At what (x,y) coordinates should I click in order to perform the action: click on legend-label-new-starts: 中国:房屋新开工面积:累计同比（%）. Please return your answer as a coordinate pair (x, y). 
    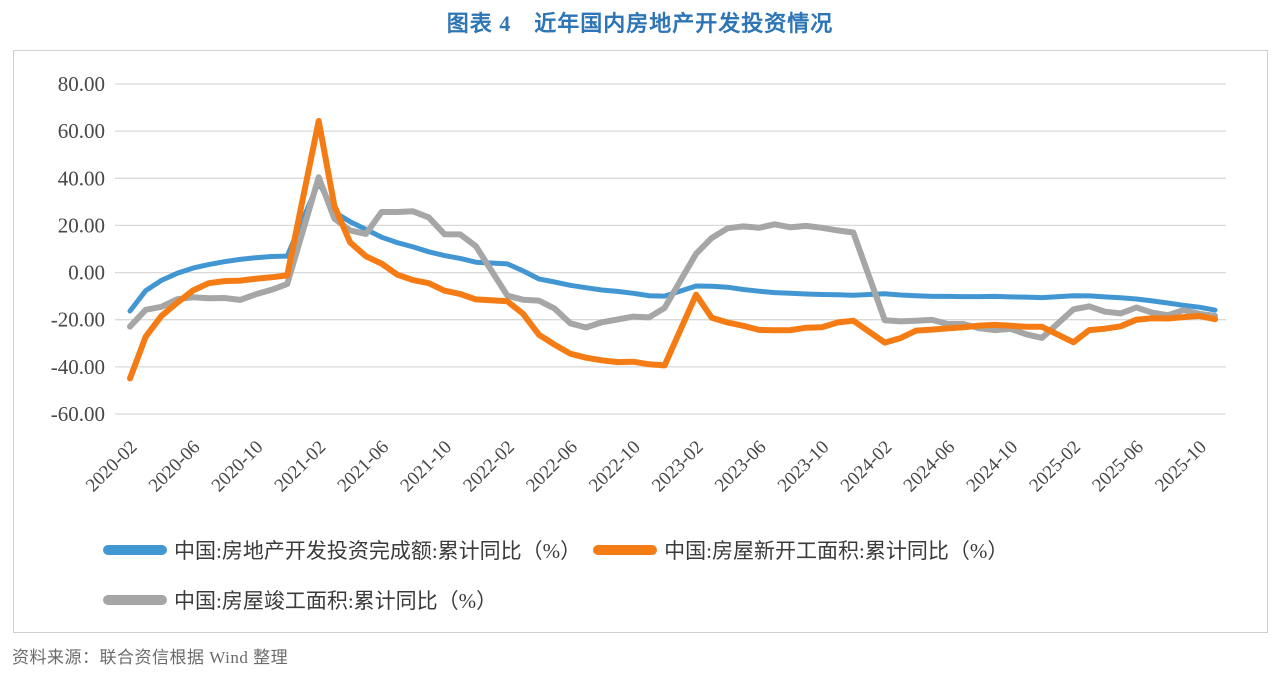
    Looking at the image, I should click on (836, 551).